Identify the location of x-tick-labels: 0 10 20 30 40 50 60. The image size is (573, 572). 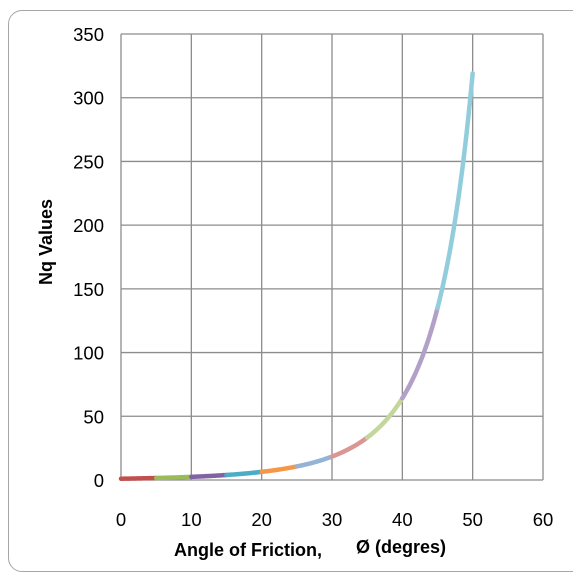
(334, 519).